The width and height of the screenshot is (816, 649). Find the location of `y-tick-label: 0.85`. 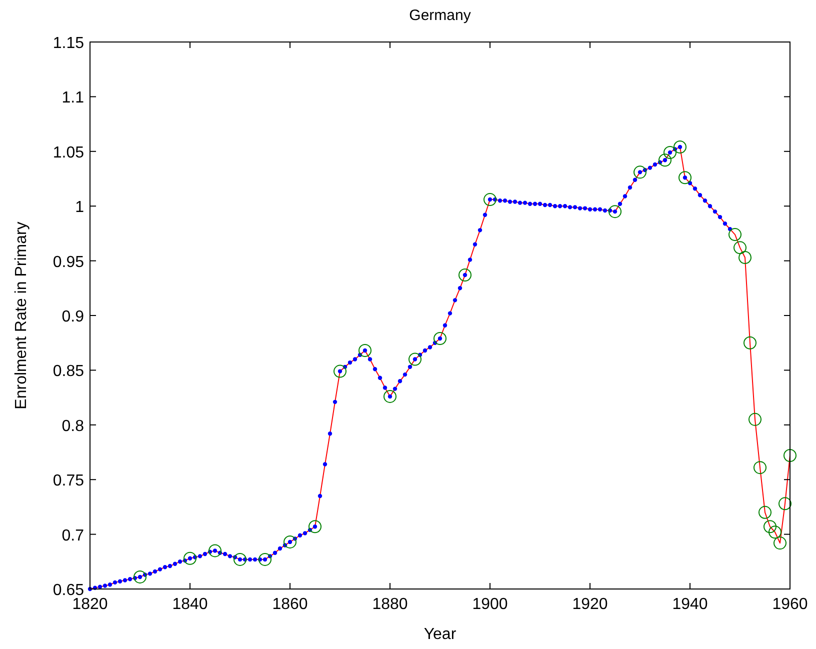

y-tick-label: 0.85 is located at coordinates (68, 371).